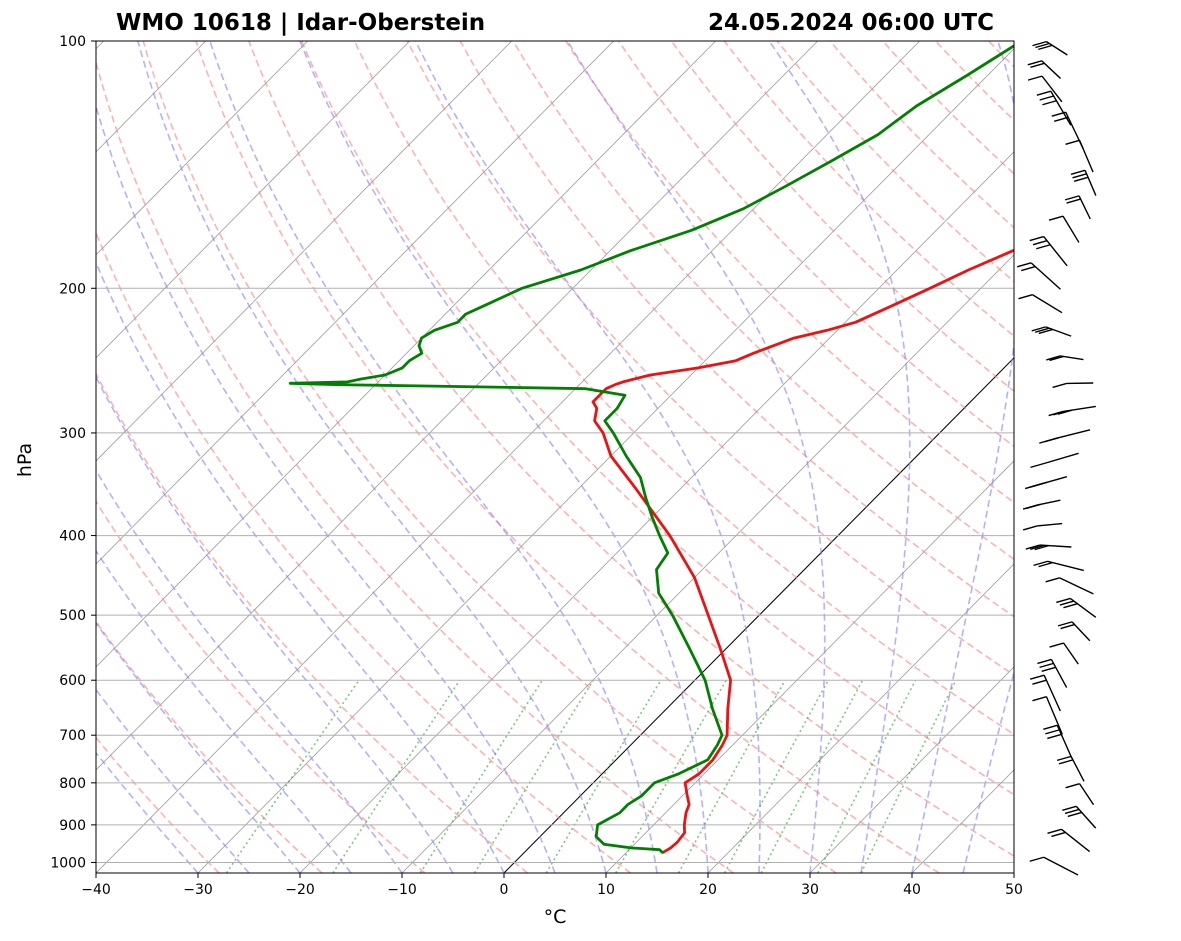 Image resolution: width=1181 pixels, height=941 pixels. What do you see at coordinates (708, 890) in the screenshot?
I see `x-tick-label: 20` at bounding box center [708, 890].